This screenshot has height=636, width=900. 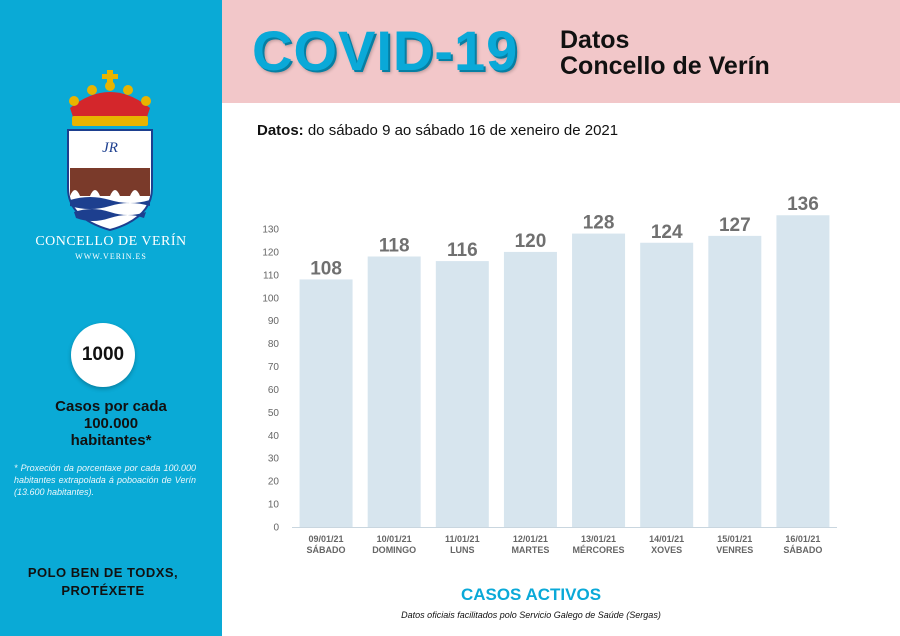 I want to click on y-tick-label: 120, so click(x=270, y=252).